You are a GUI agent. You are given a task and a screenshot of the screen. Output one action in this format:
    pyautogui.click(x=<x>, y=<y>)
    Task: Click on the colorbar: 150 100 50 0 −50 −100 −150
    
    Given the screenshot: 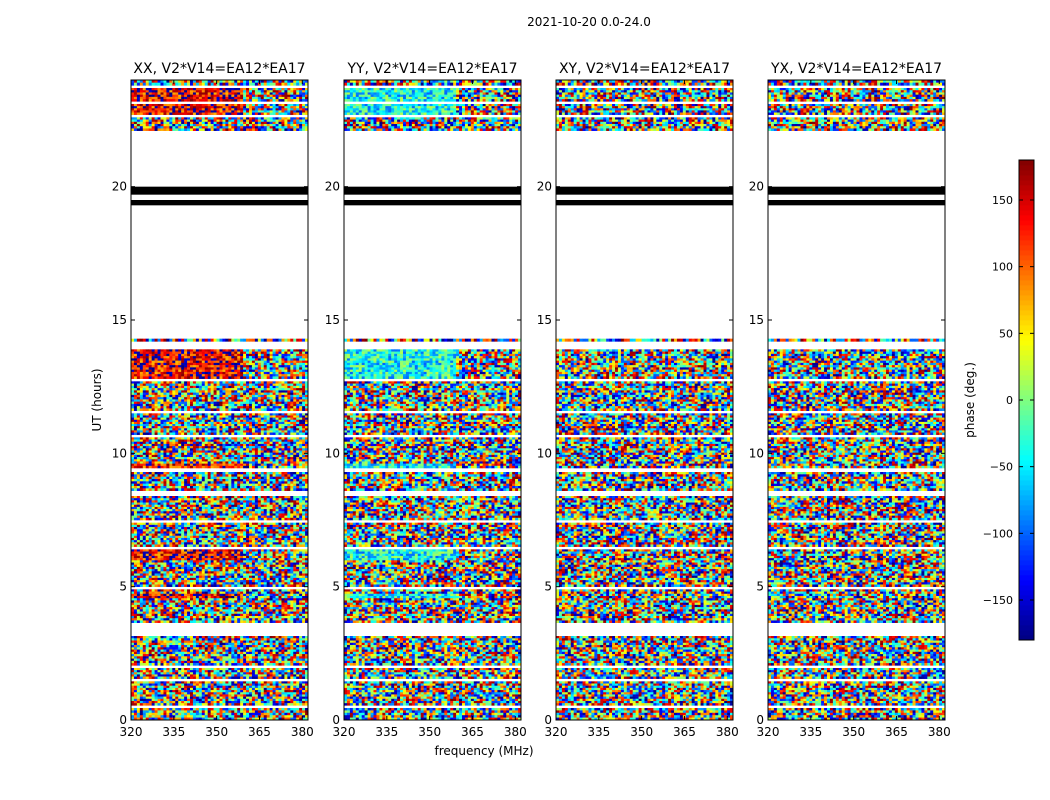 What is the action you would take?
    pyautogui.click(x=1009, y=400)
    